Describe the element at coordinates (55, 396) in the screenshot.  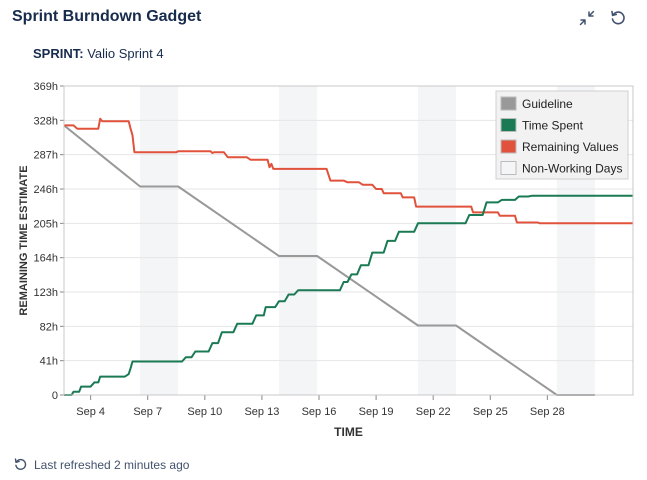
I see `y-tick-label: 0` at that location.